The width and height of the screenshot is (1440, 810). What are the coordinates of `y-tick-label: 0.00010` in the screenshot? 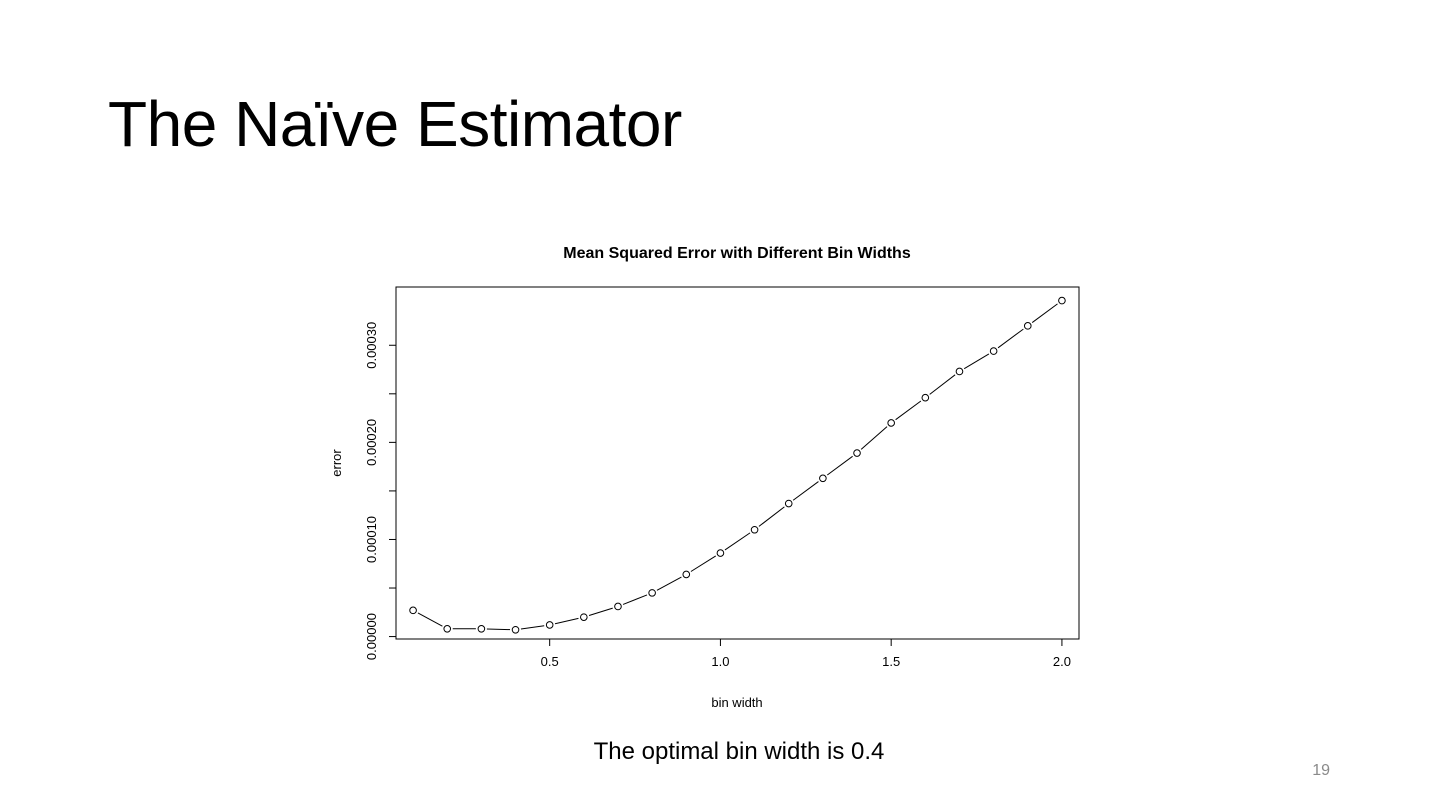 It's located at (371, 539).